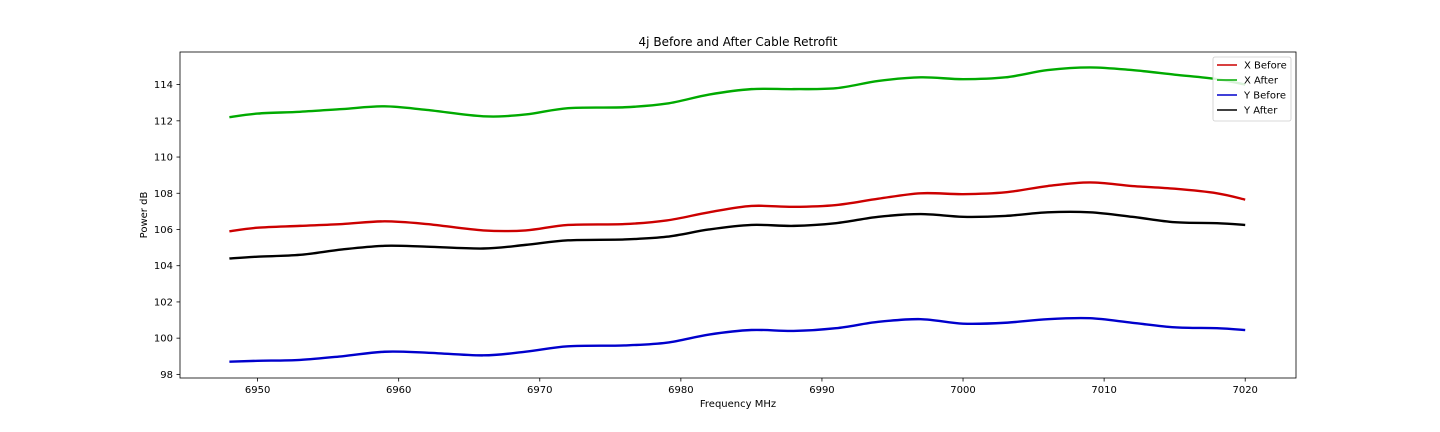 This screenshot has height=432, width=1440. Describe the element at coordinates (163, 302) in the screenshot. I see `y-tick-label: 102` at that location.